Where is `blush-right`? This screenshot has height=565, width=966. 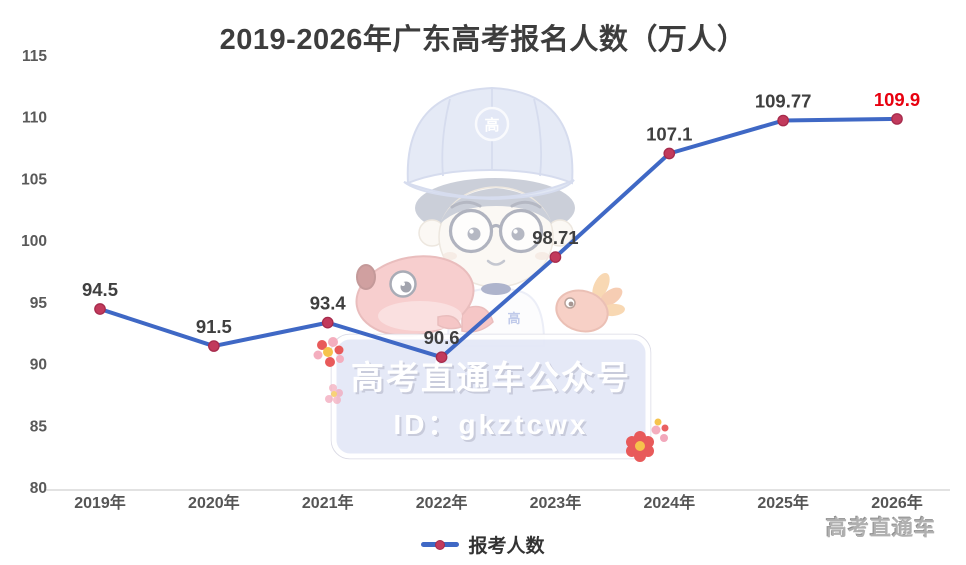
blush-right is located at coordinates (542, 256).